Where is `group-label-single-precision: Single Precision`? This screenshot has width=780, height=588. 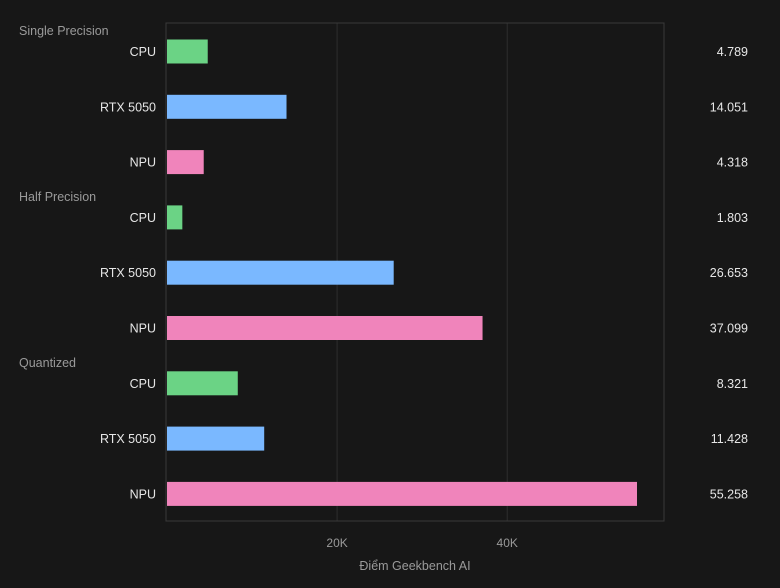
group-label-single-precision: Single Precision is located at coordinates (64, 31).